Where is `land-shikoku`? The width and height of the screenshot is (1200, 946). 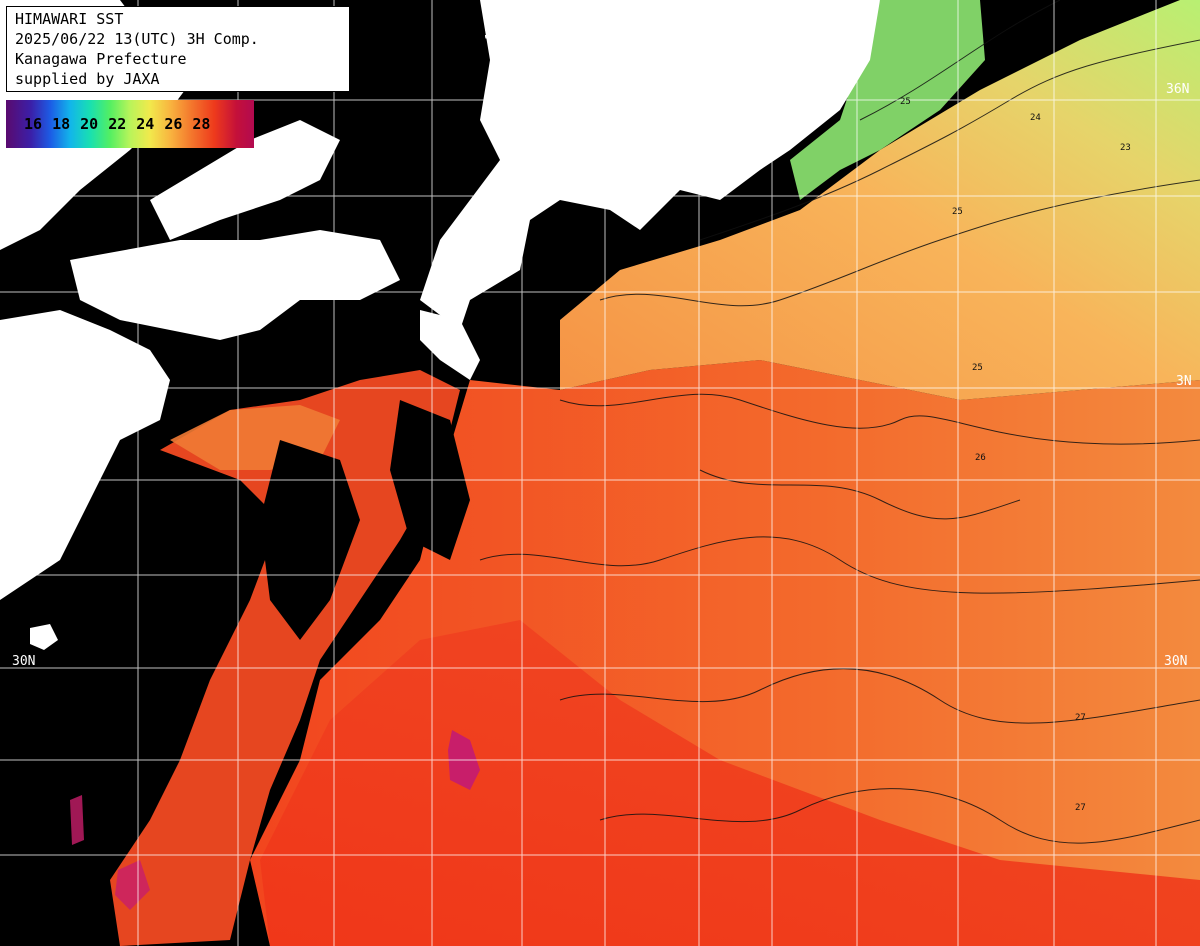 land-shikoku is located at coordinates (235, 285).